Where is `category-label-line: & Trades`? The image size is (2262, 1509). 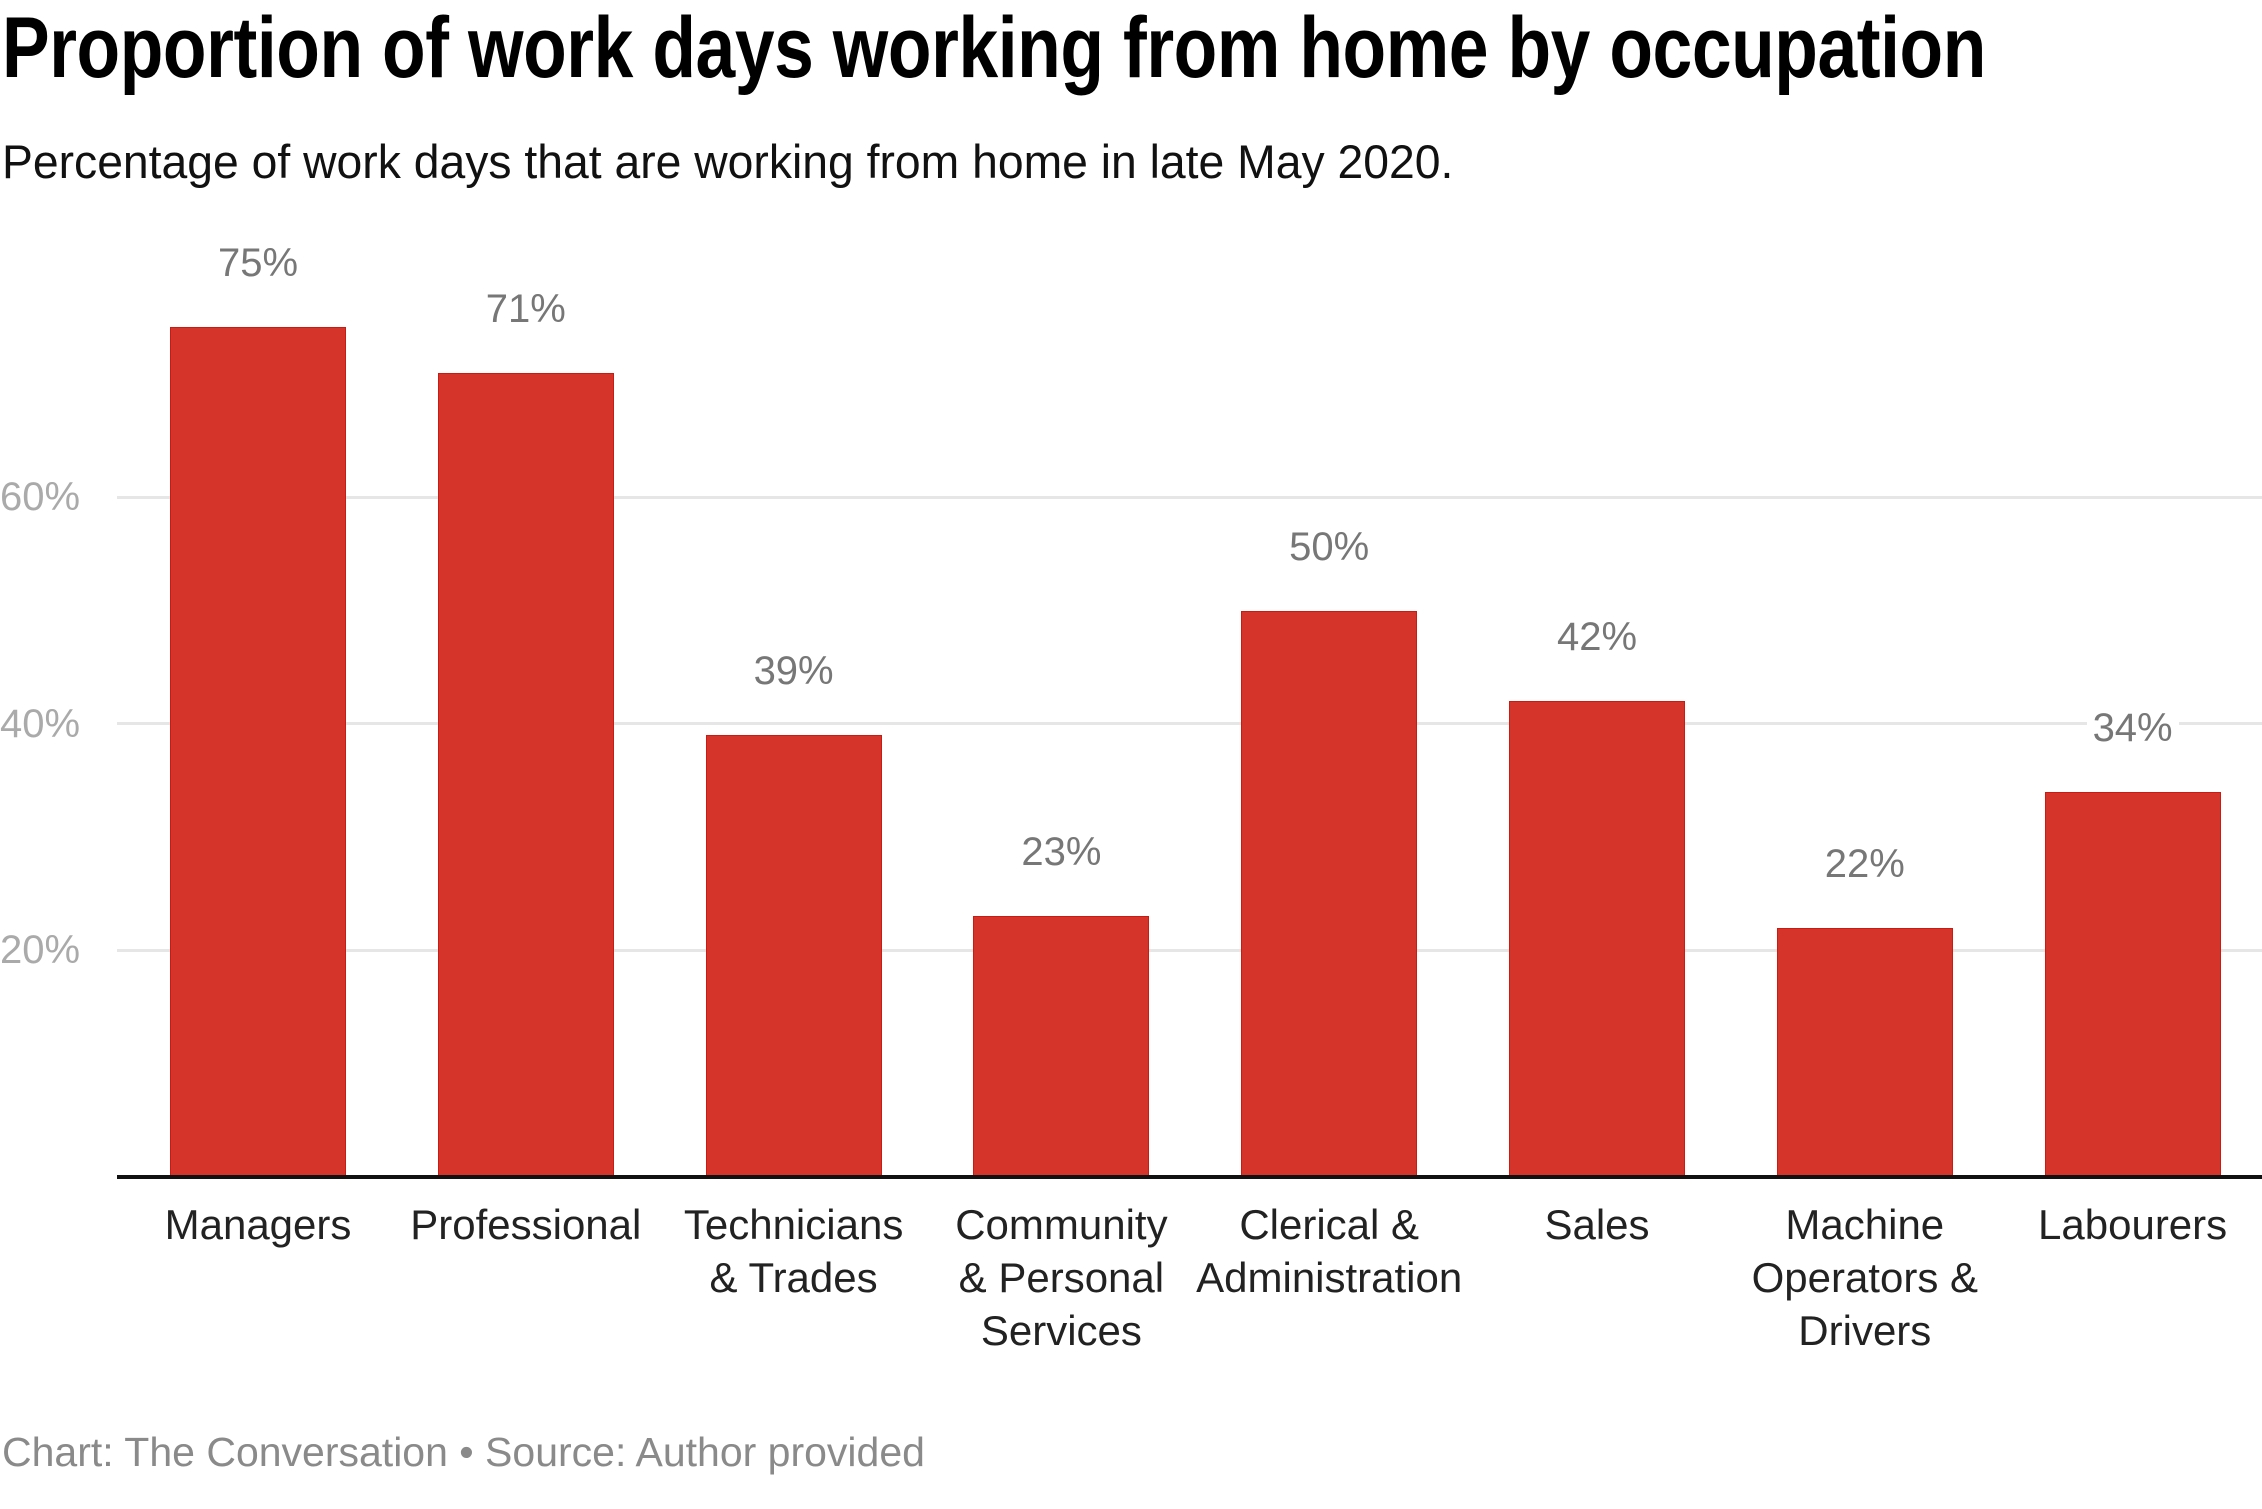
category-label-line: & Trades is located at coordinates (793, 1277).